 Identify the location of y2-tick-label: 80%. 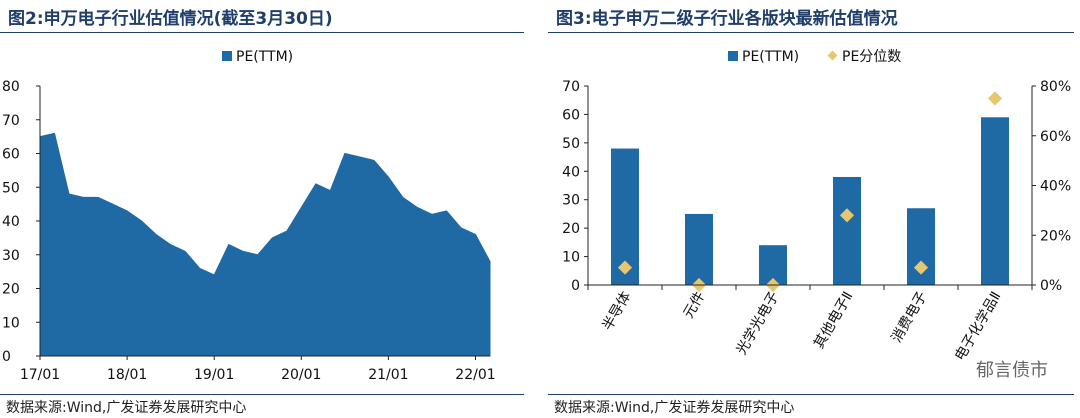
(1055, 87).